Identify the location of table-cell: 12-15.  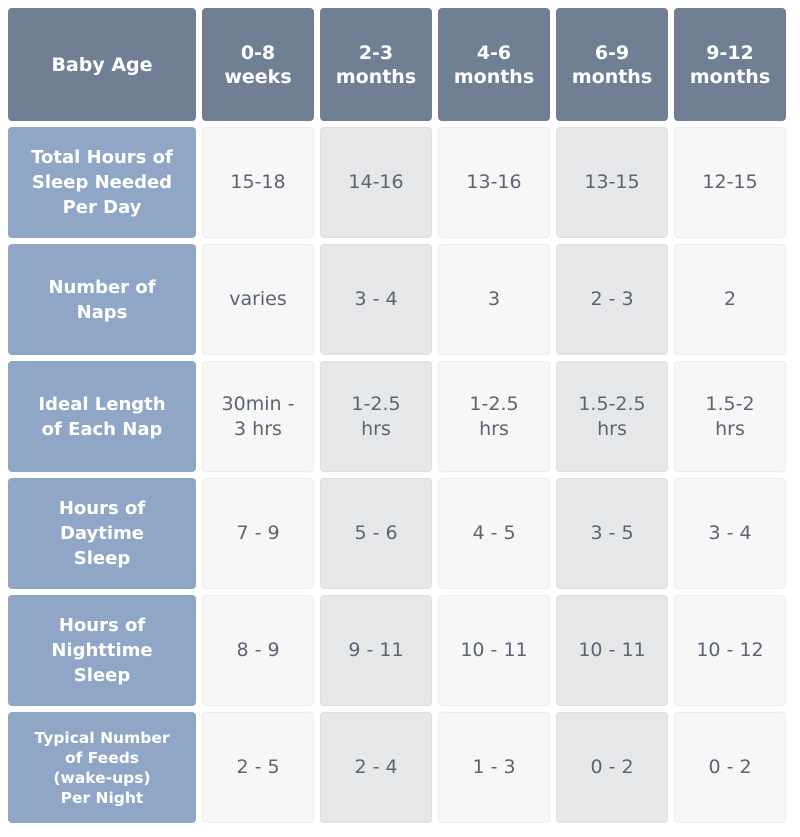
(730, 182).